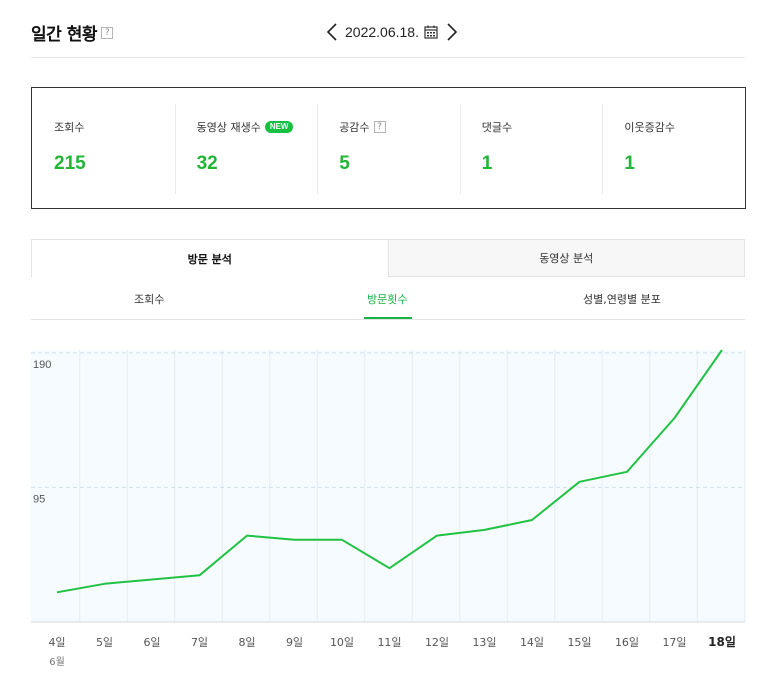  What do you see at coordinates (344, 163) in the screenshot?
I see `stat-value: 5` at bounding box center [344, 163].